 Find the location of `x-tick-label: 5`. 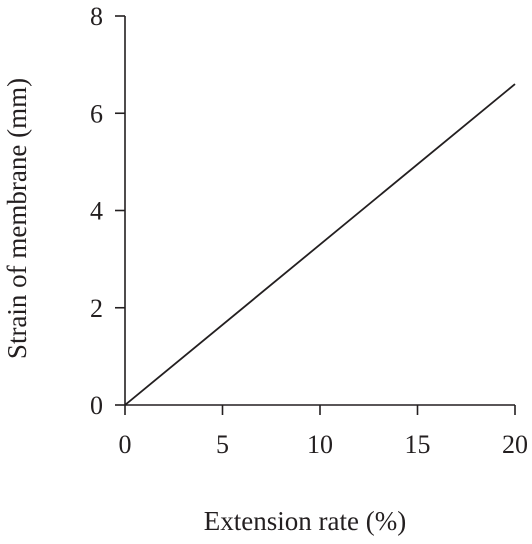

x-tick-label: 5 is located at coordinates (222, 444).